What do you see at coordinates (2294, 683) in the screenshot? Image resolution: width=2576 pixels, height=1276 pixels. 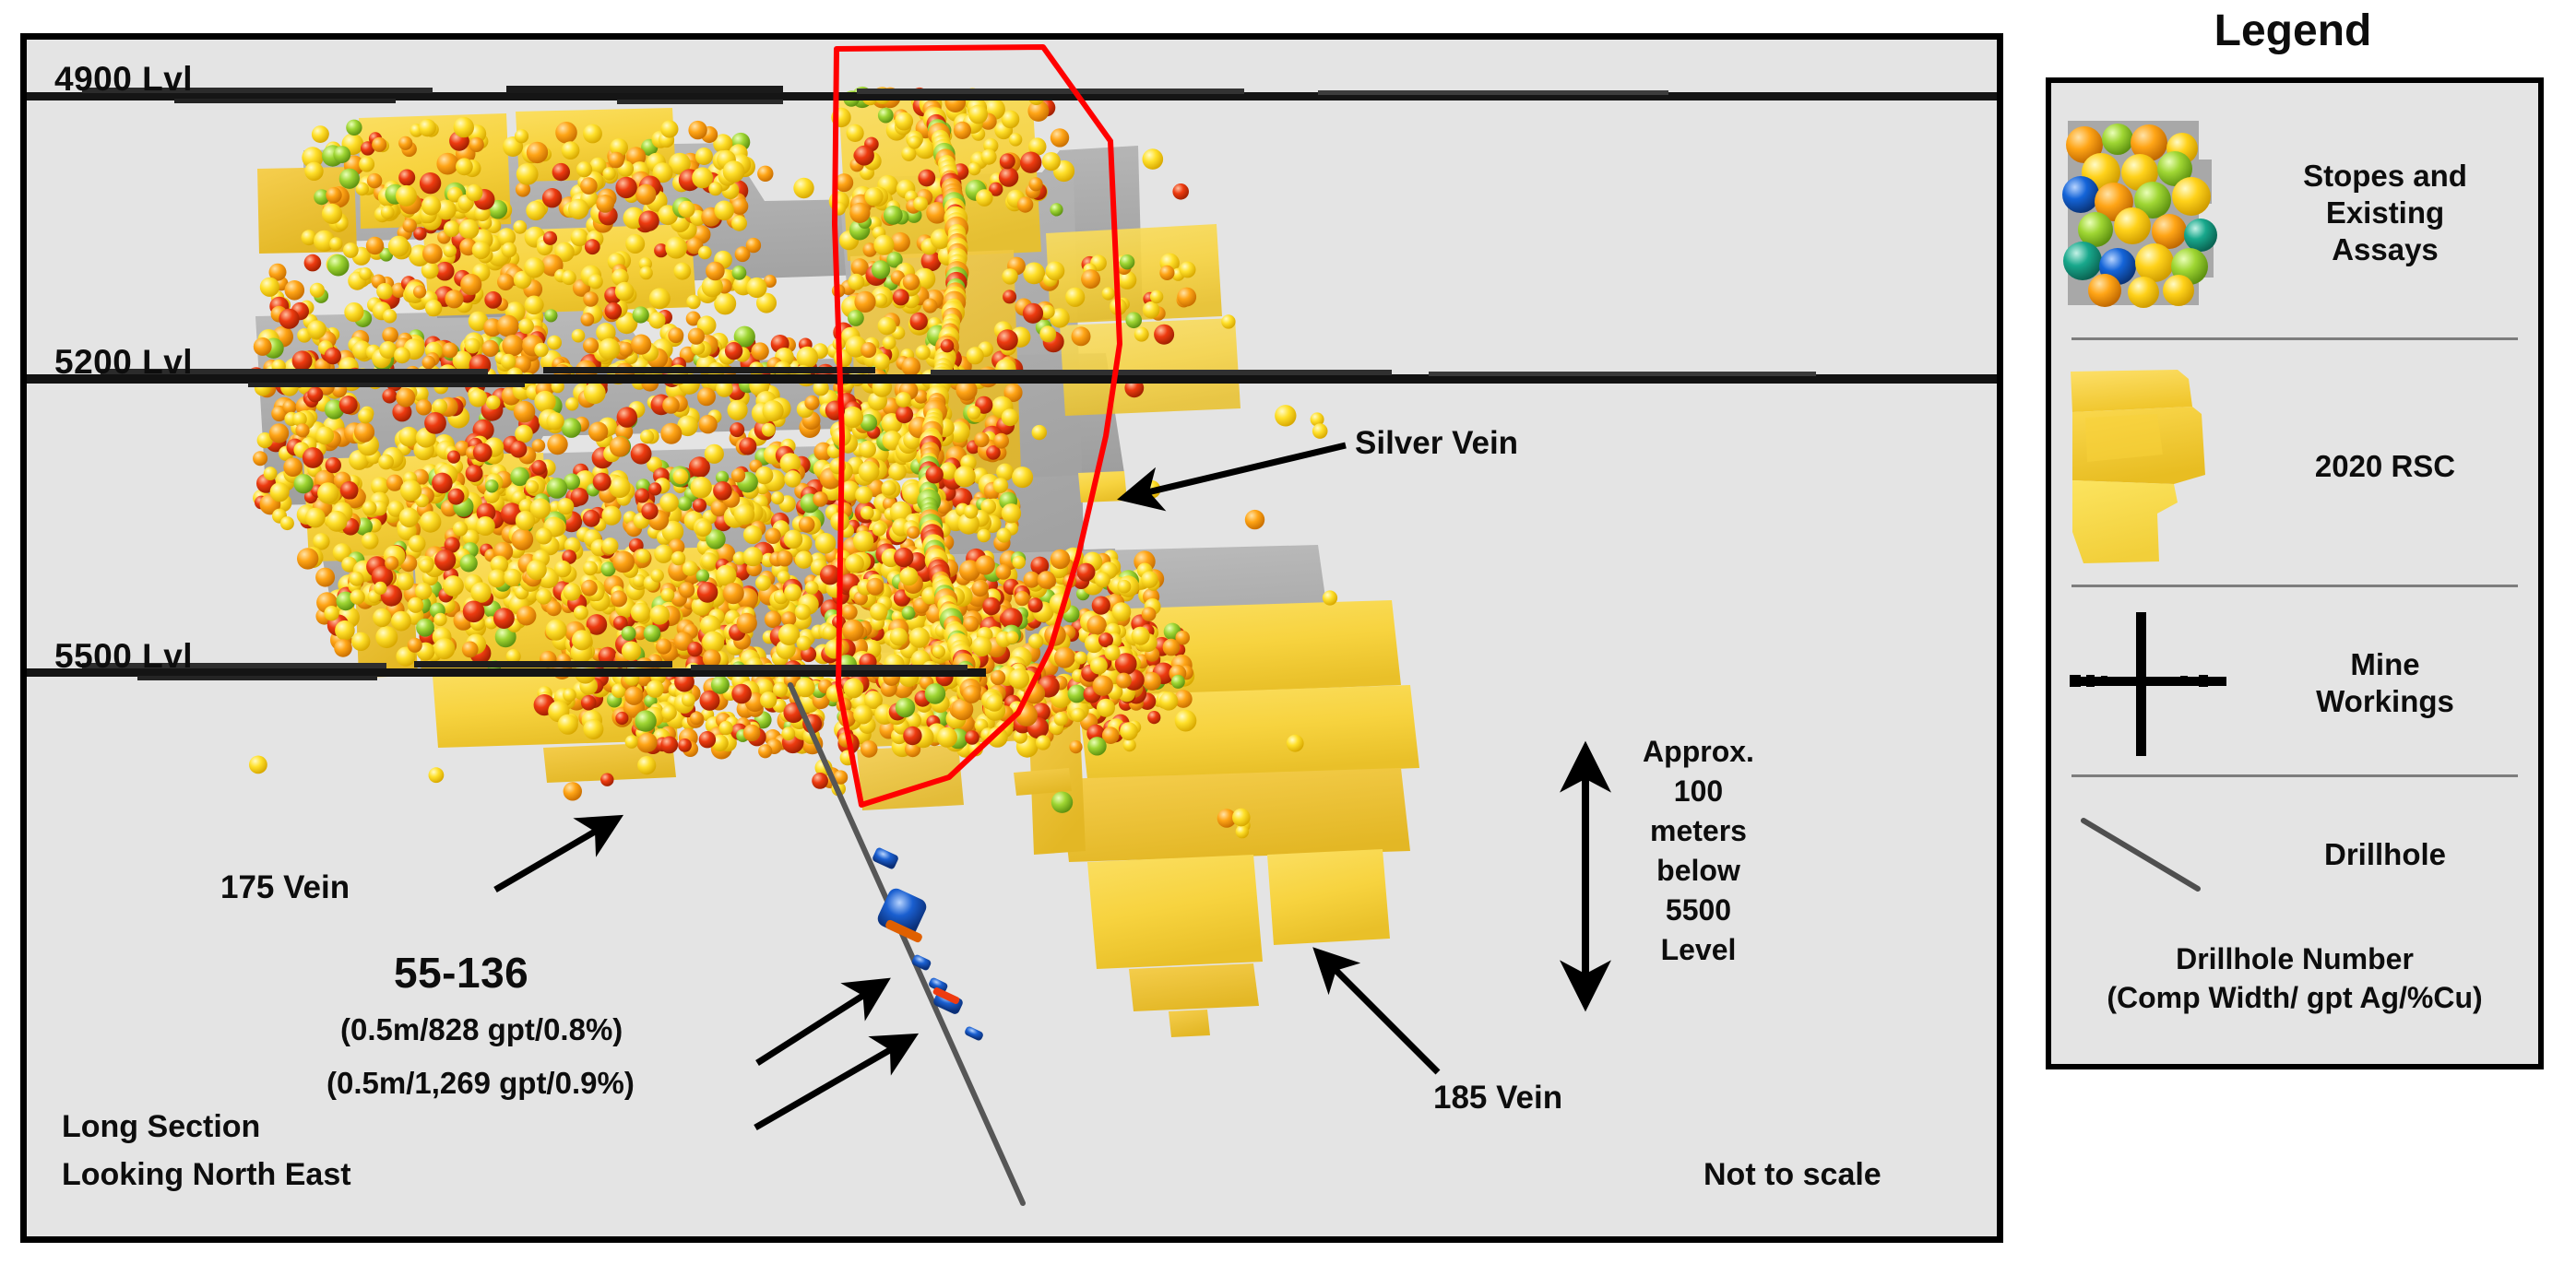 I see `legend-item-mine-workings: Mine Workings` at bounding box center [2294, 683].